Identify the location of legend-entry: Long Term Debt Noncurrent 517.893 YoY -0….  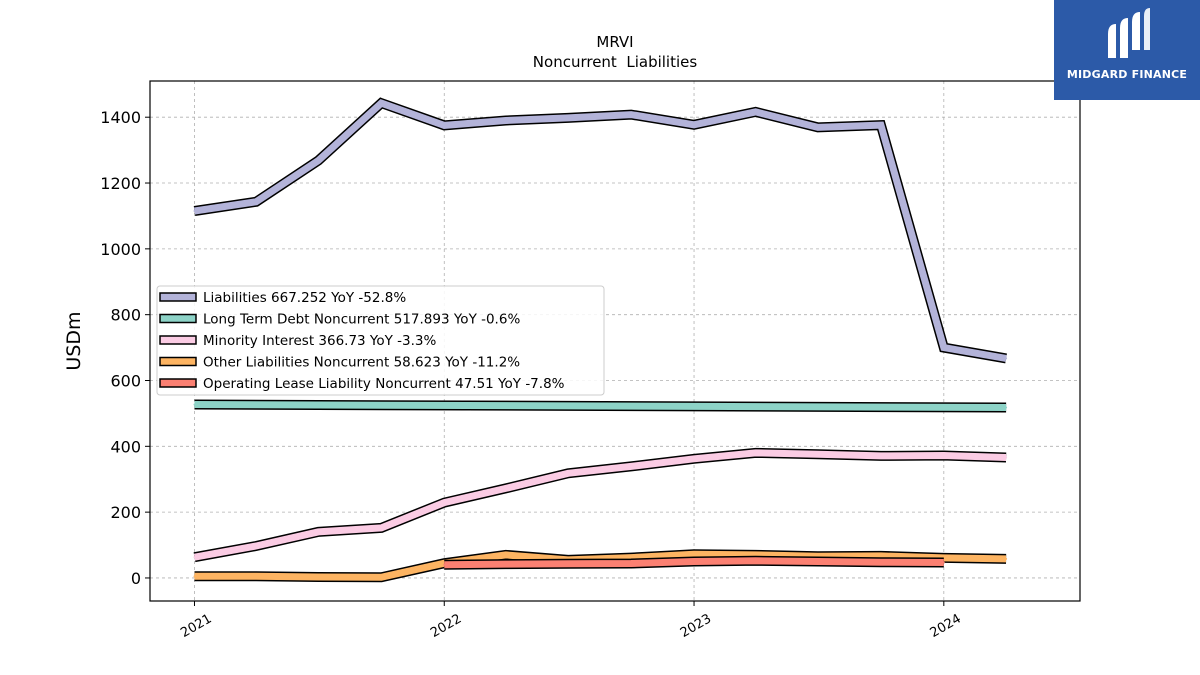
(361, 320).